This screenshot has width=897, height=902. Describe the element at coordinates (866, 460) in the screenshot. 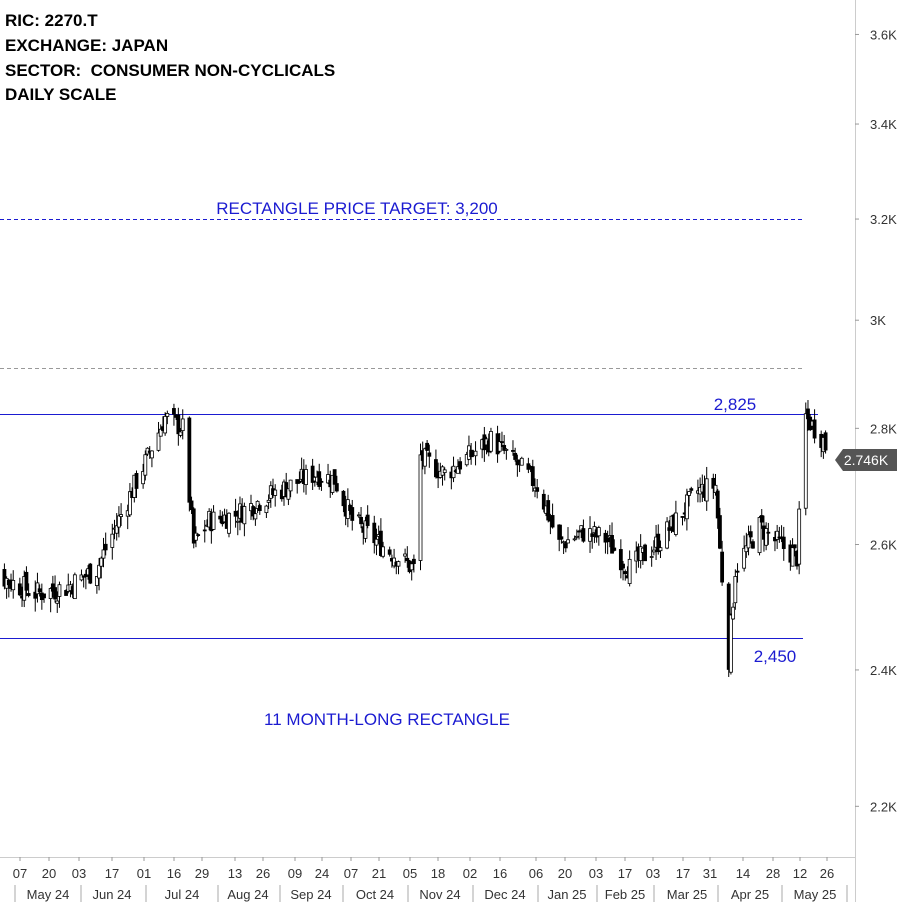

I see `last-price-tag: 2.746K` at that location.